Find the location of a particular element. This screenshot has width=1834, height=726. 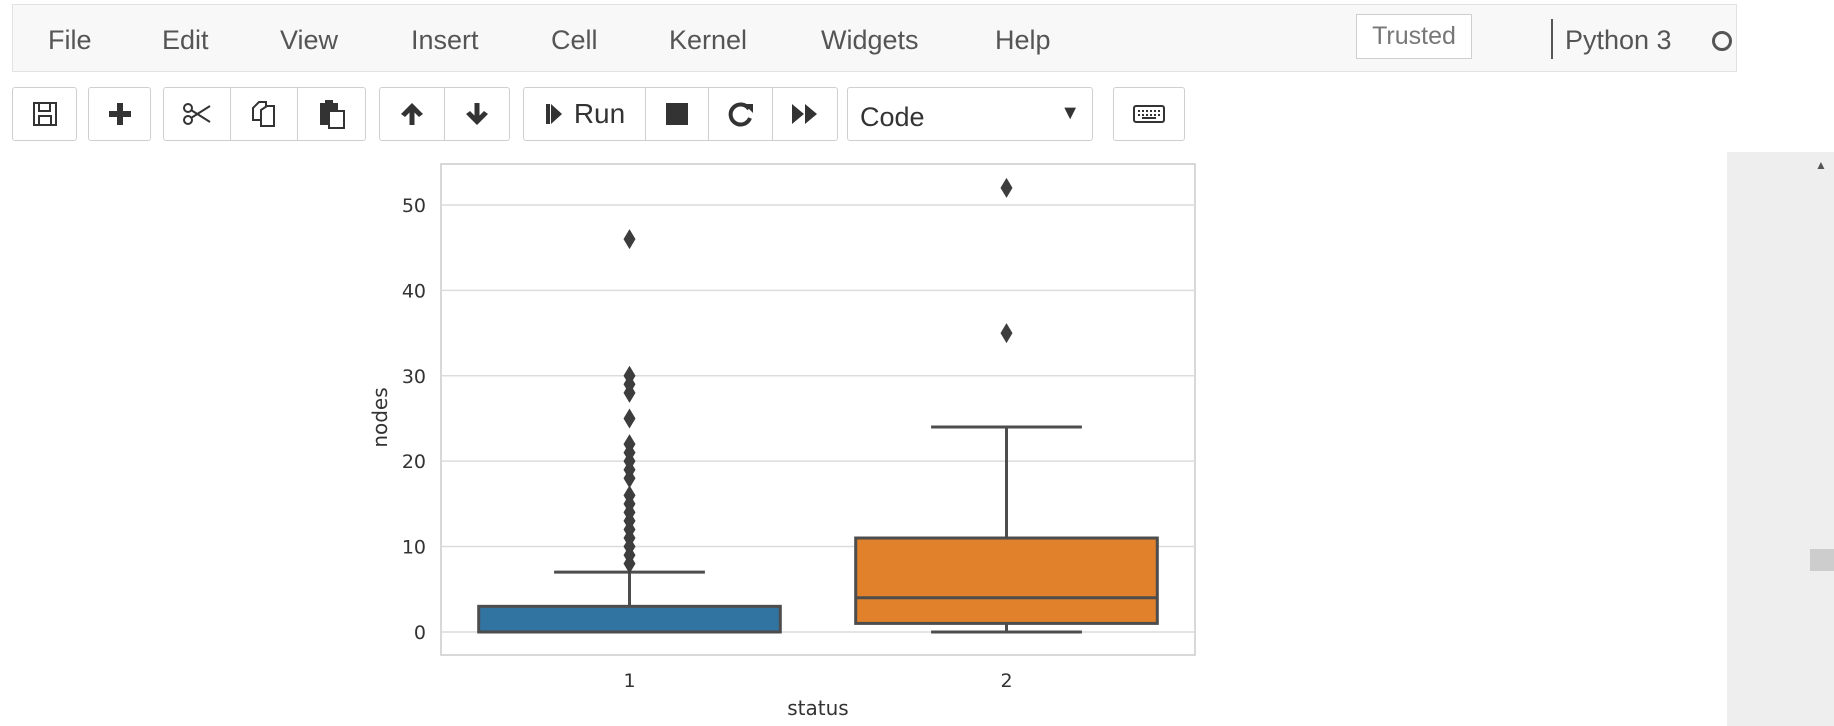

y-tick-label: 0 is located at coordinates (420, 633).